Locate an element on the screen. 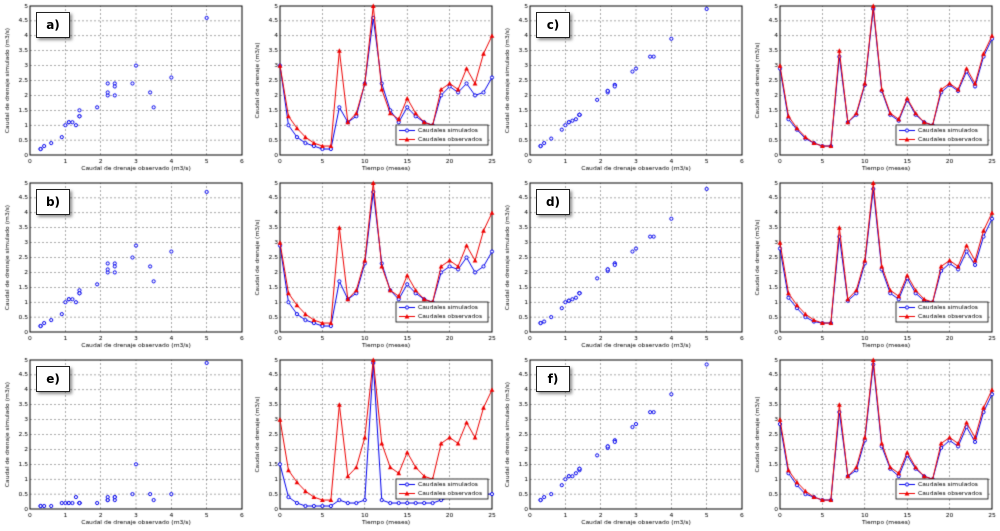 The image size is (1000, 531). panel-b-timeseries-cell is located at coordinates (375, 265).